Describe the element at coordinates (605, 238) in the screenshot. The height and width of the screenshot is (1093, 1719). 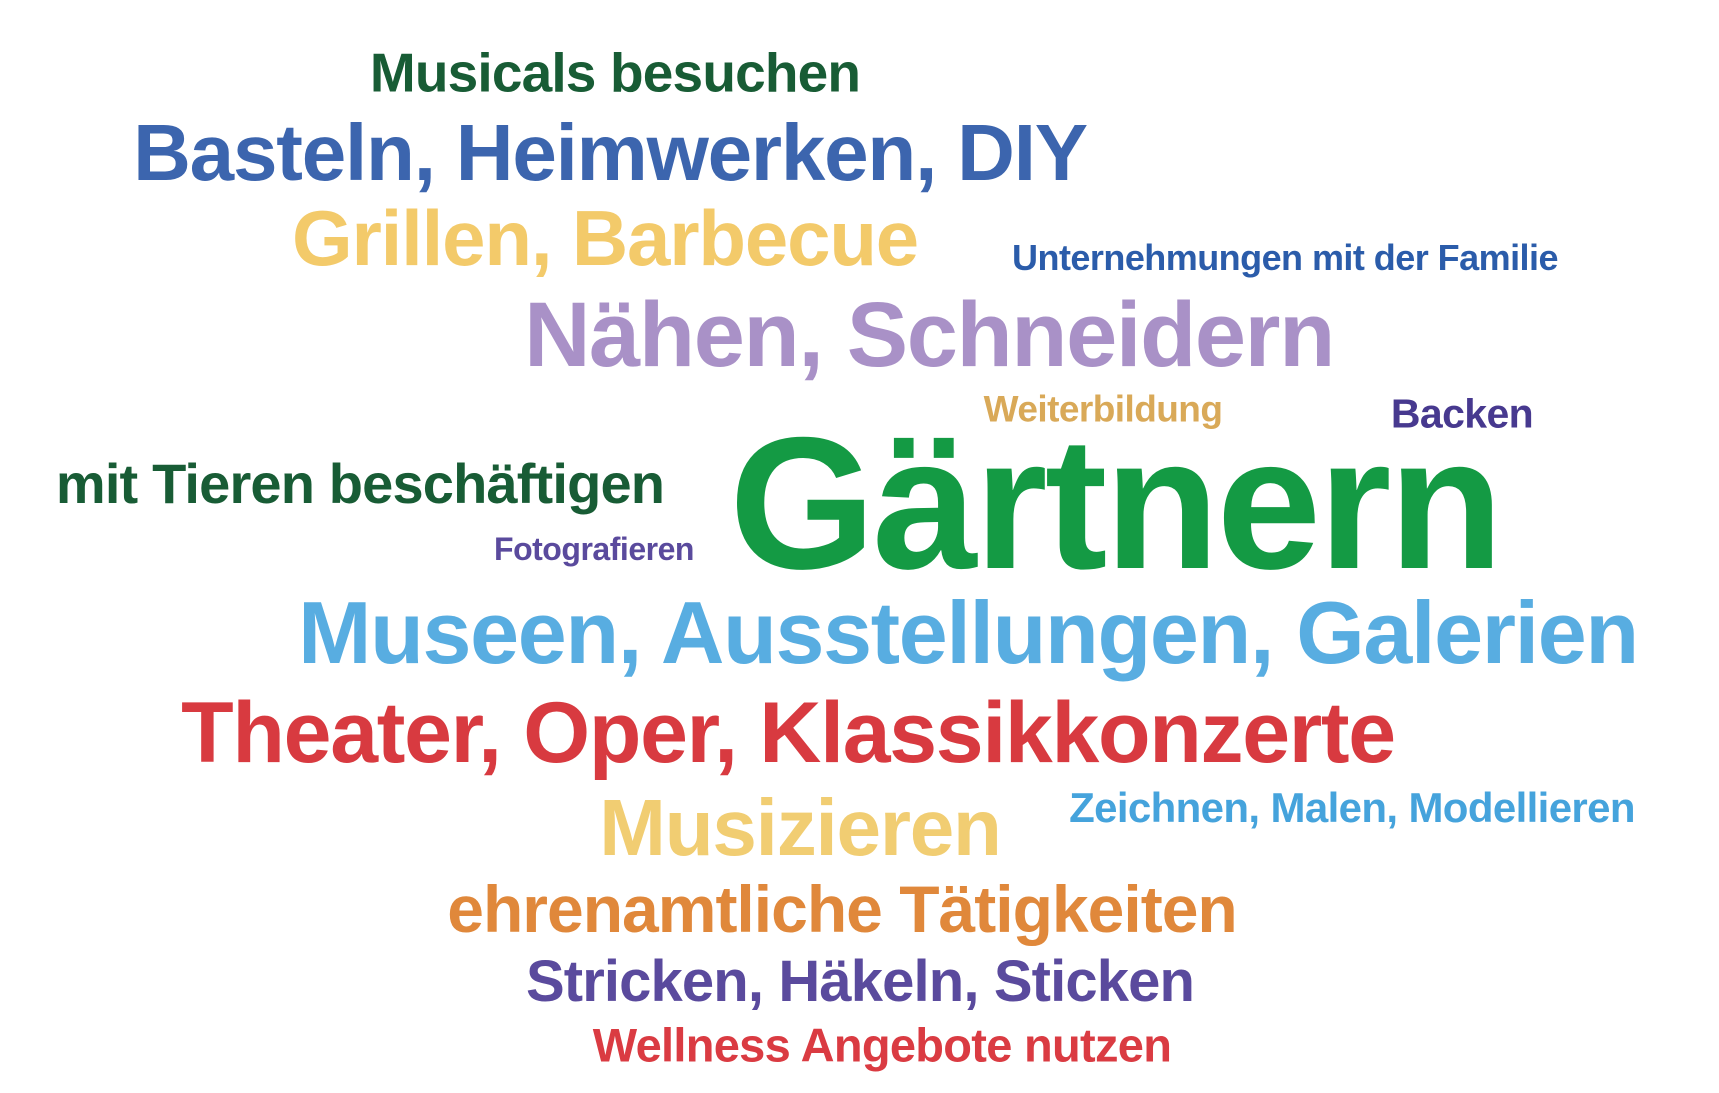
I see `wordcloud-word: Grillen, Barbecue` at that location.